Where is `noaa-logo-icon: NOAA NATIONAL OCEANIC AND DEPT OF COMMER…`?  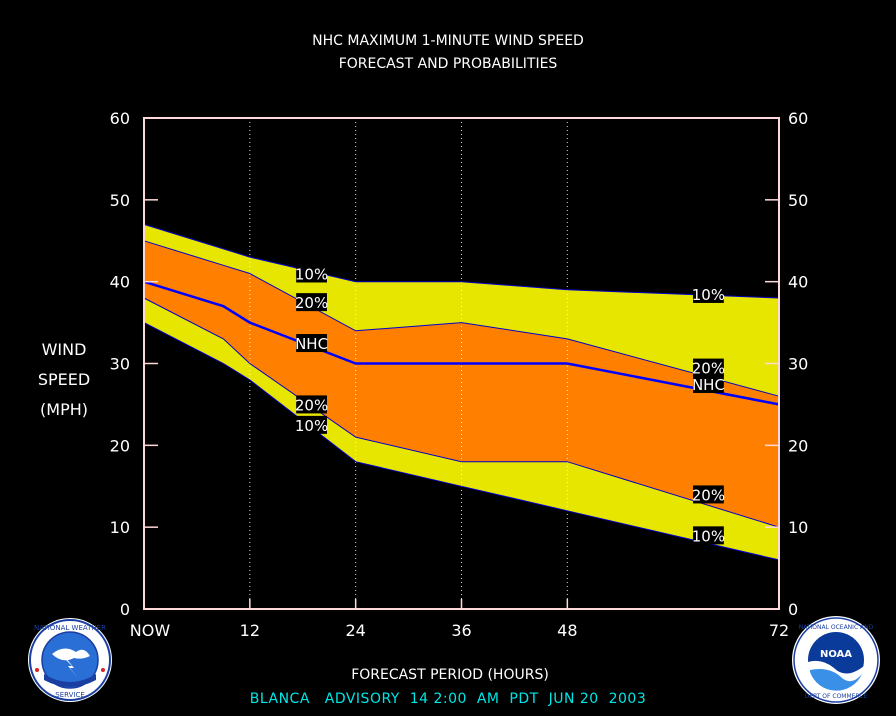 noaa-logo-icon: NOAA NATIONAL OCEANIC AND DEPT OF COMMER… is located at coordinates (836, 660).